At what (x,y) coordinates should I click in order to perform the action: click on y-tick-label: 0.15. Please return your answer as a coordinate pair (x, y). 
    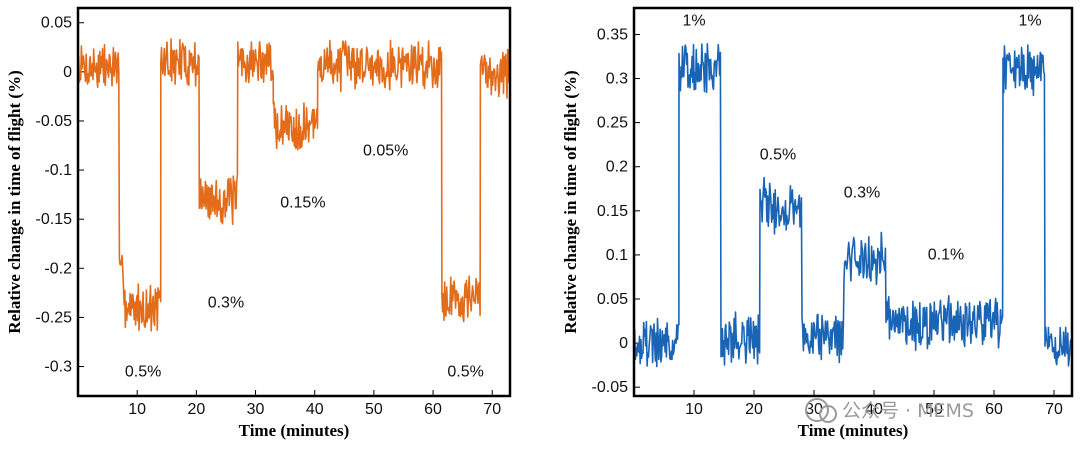
    Looking at the image, I should click on (612, 211).